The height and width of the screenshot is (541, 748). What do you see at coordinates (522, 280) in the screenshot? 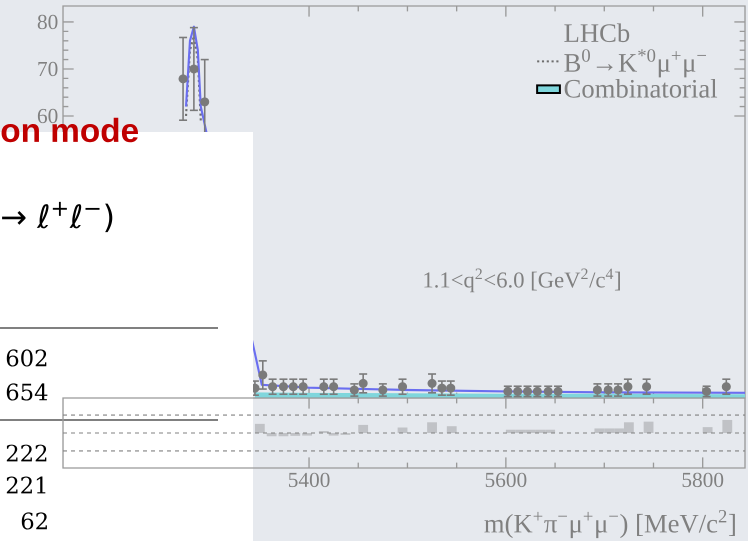
I see `annotation: 1.1<q$^{2}$<6.0 [GeV$^{2}$/c$^{4}$]` at bounding box center [522, 280].